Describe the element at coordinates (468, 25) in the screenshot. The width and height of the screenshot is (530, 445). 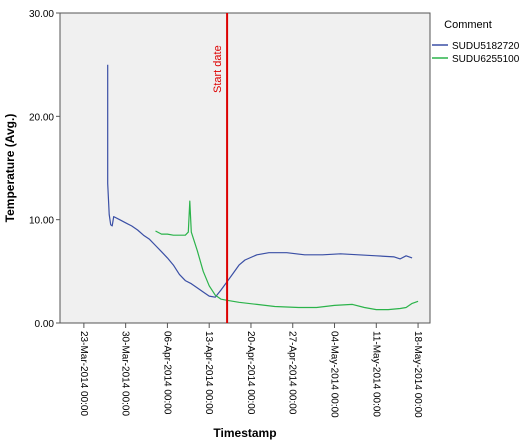
I see `legend-title: Comment` at that location.